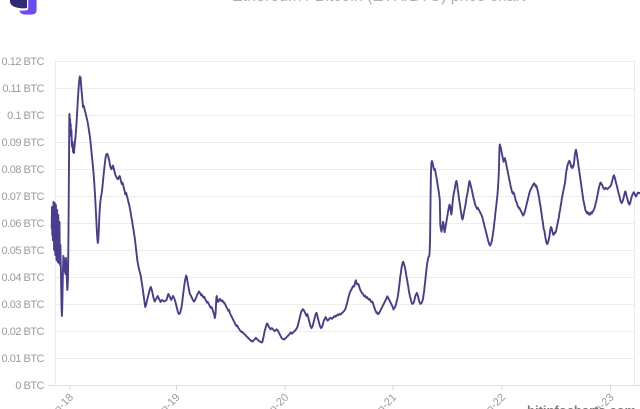 The width and height of the screenshot is (640, 409). What do you see at coordinates (23, 62) in the screenshot?
I see `svg-text: 0.12 BTC` at bounding box center [23, 62].